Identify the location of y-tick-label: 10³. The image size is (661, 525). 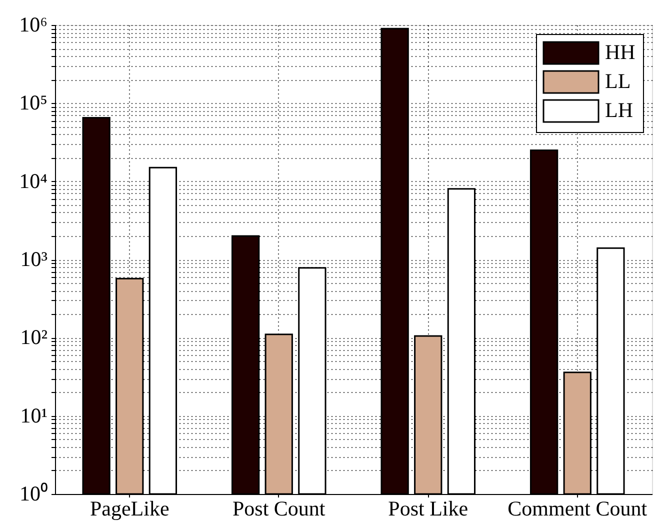
(34, 259).